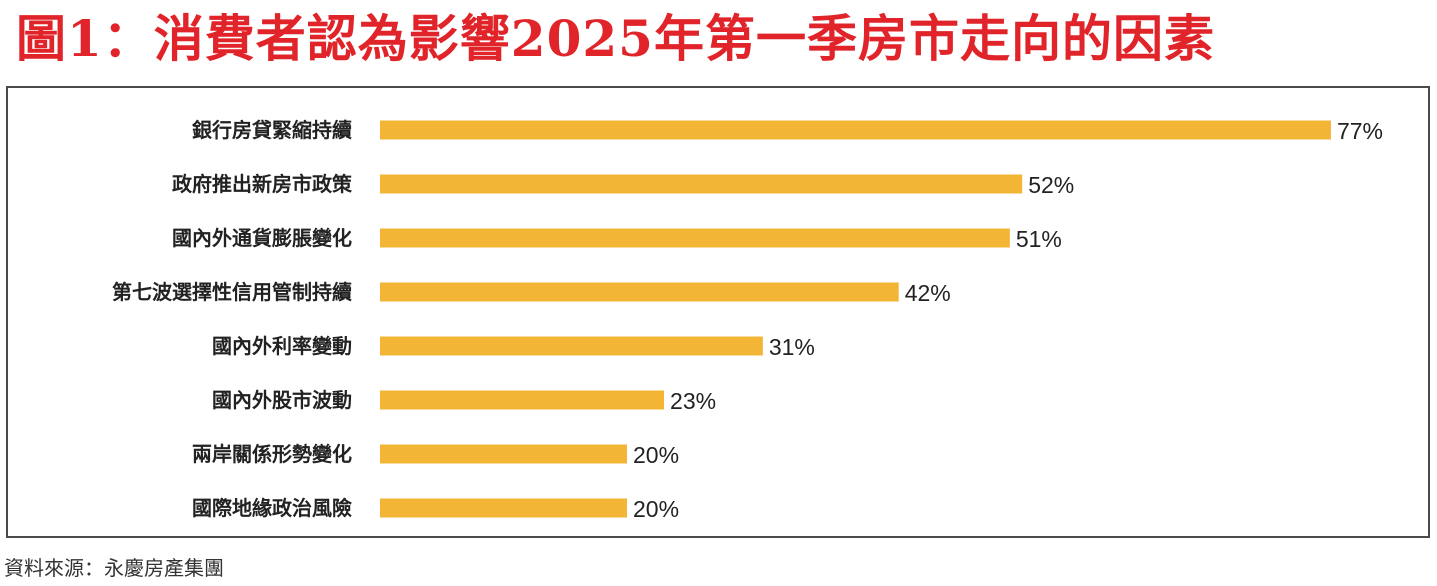 This screenshot has height=586, width=1437. I want to click on category-label: 第七波選擇性信用管制持續, so click(232, 292).